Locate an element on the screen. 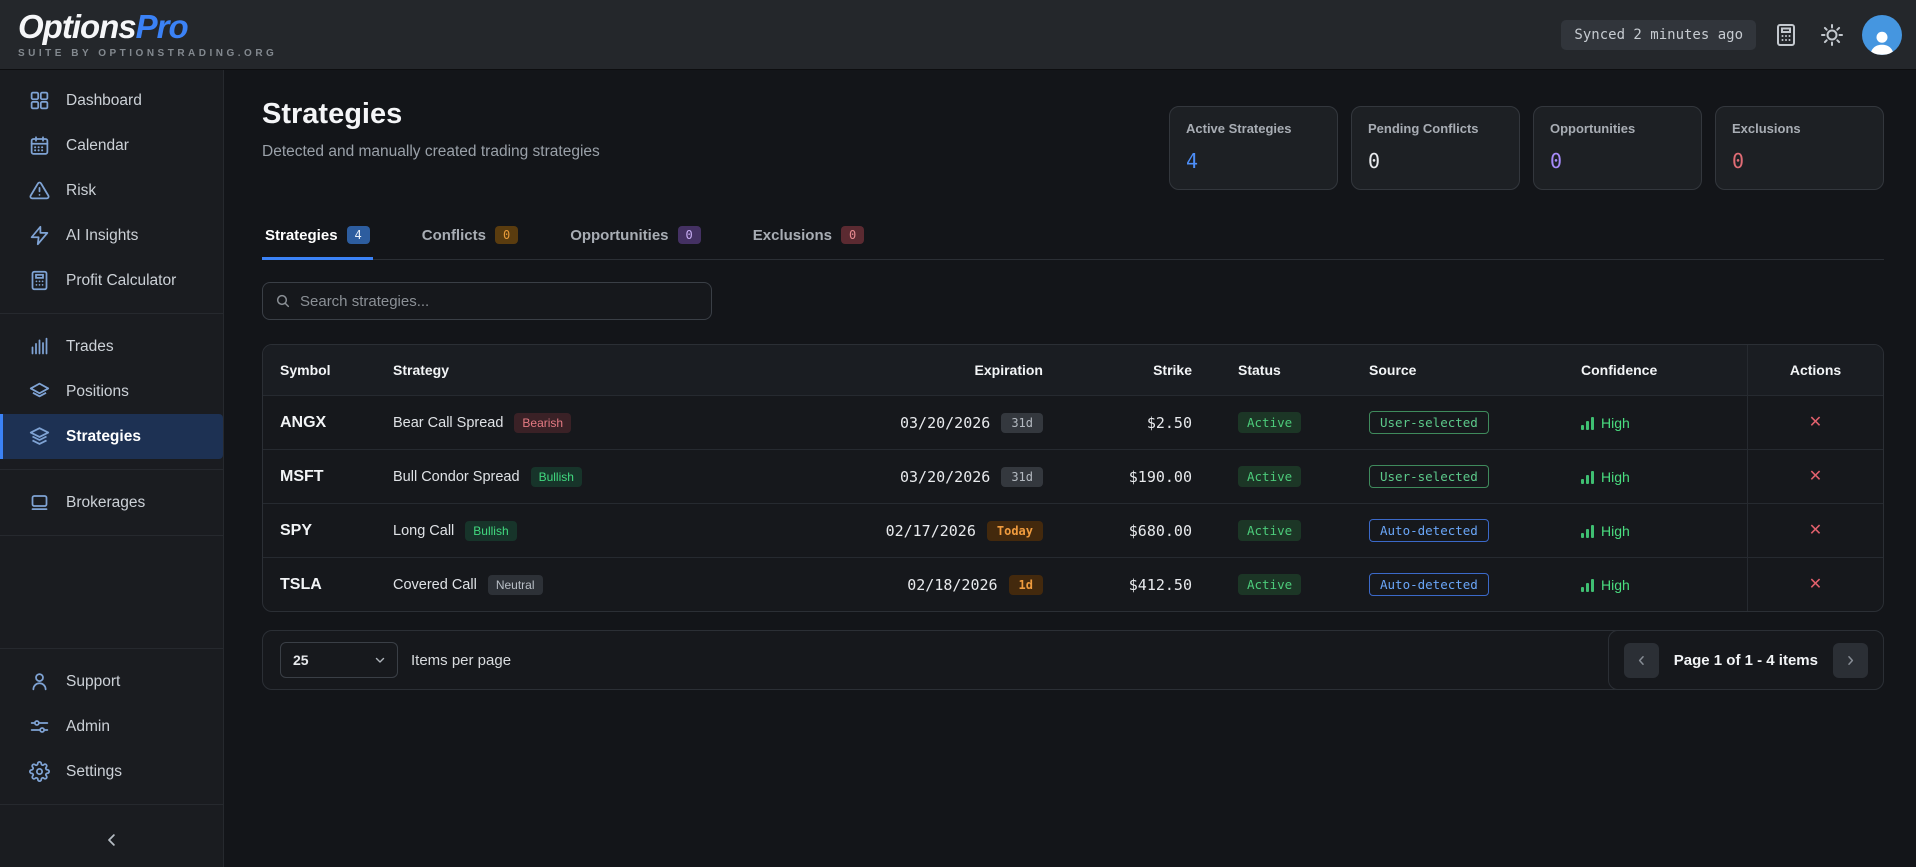 This screenshot has width=1916, height=867. previous-page-button is located at coordinates (1641, 660).